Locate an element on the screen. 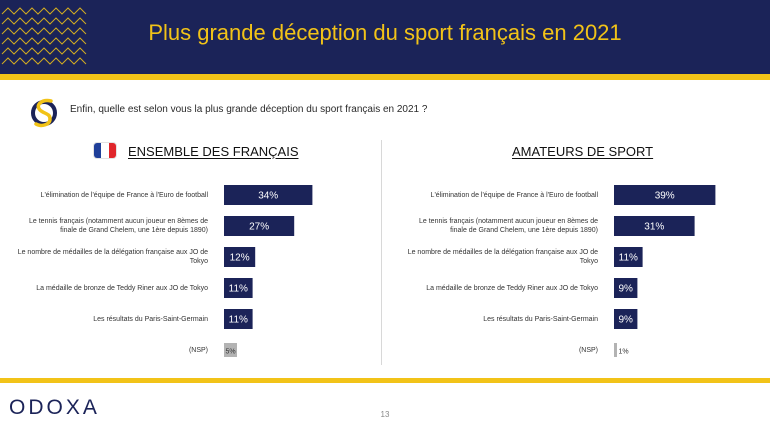 This screenshot has height=431, width=770. value-label: 34% is located at coordinates (268, 196).